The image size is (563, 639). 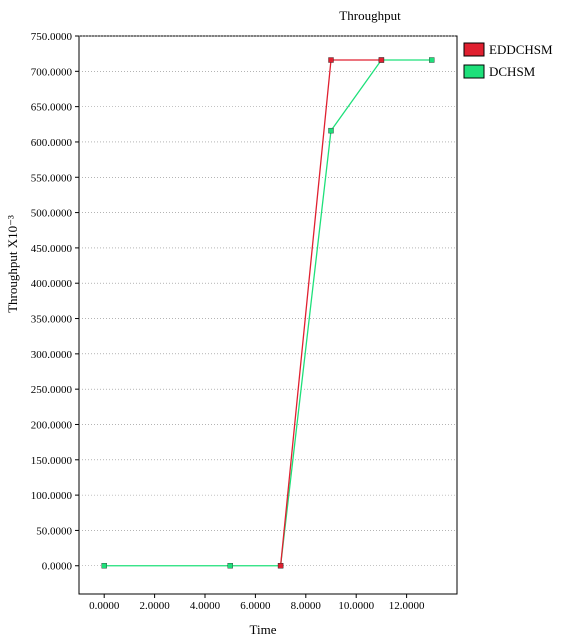 What do you see at coordinates (356, 606) in the screenshot?
I see `x-tick-label: 10.0000` at bounding box center [356, 606].